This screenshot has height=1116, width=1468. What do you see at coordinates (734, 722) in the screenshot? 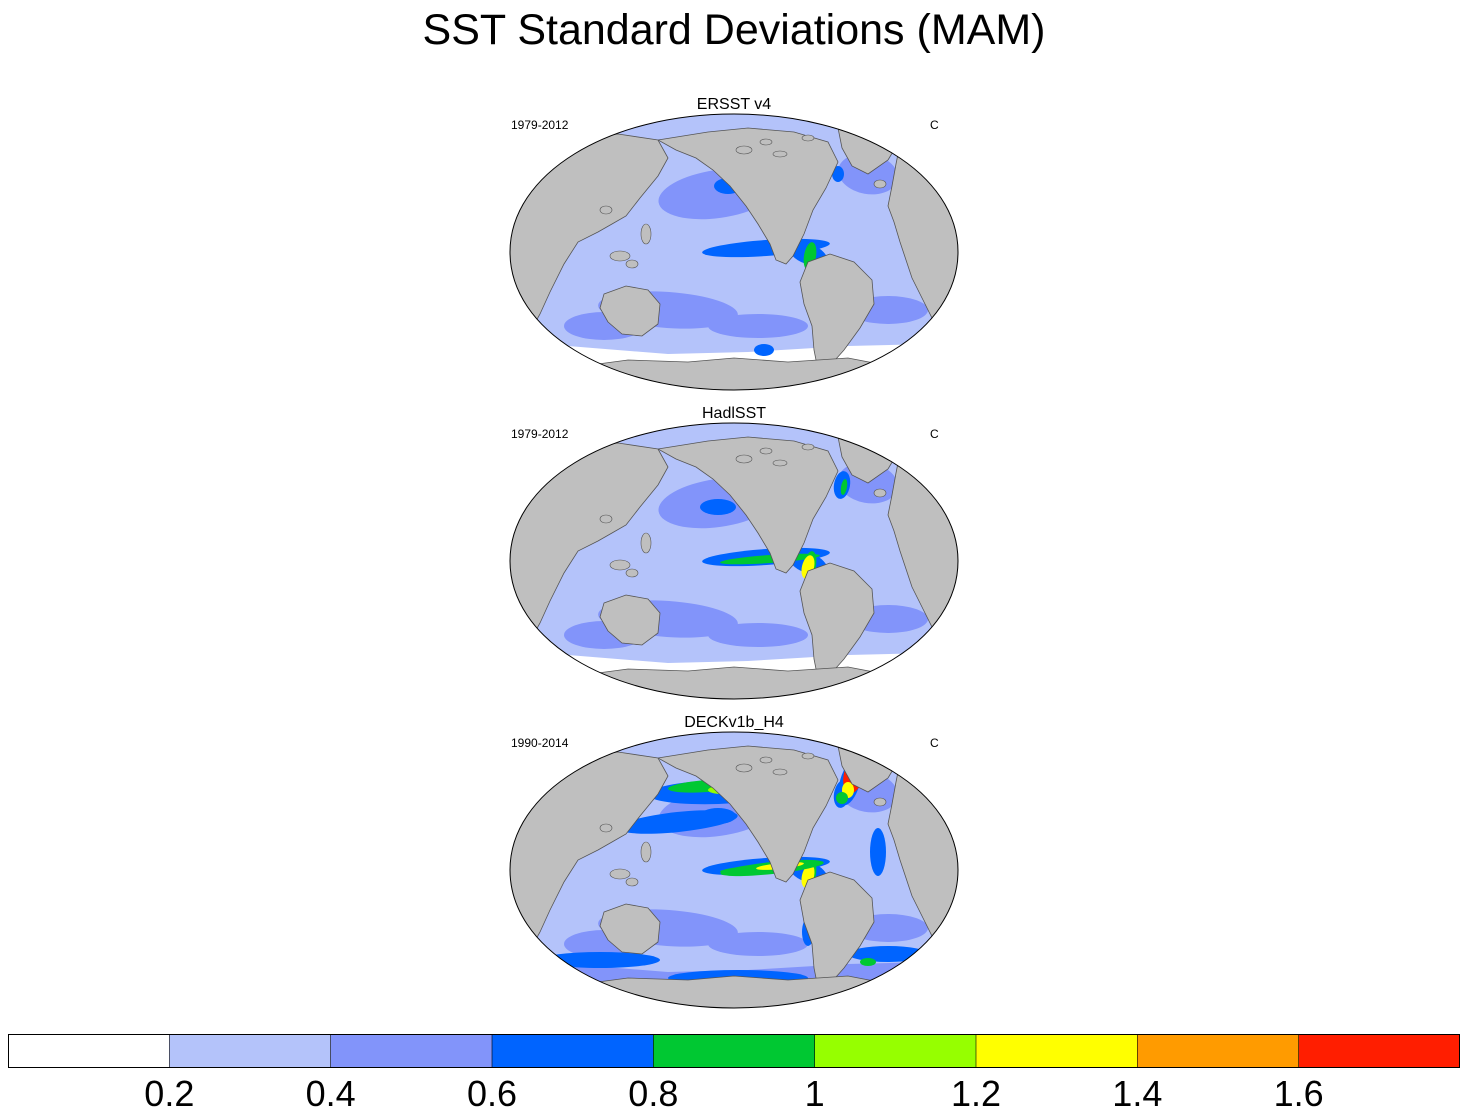
I see `panel-title: DECKv1b_H4` at bounding box center [734, 722].